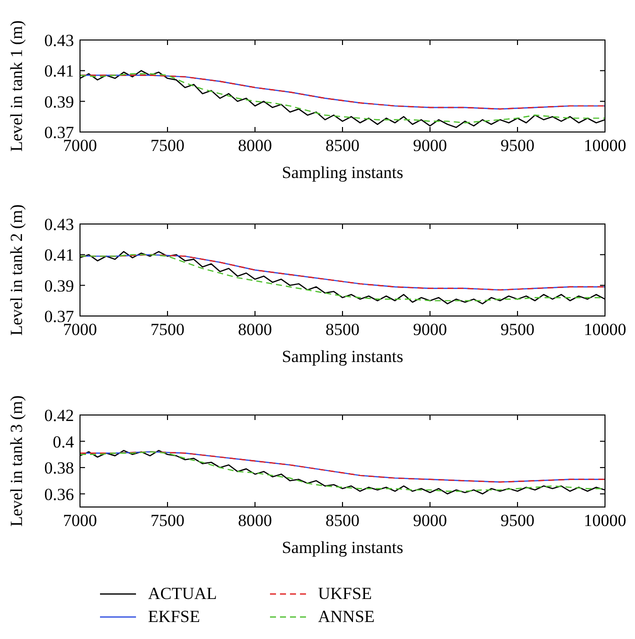 The image size is (635, 639). I want to click on legend-label: ANNSE, so click(346, 616).